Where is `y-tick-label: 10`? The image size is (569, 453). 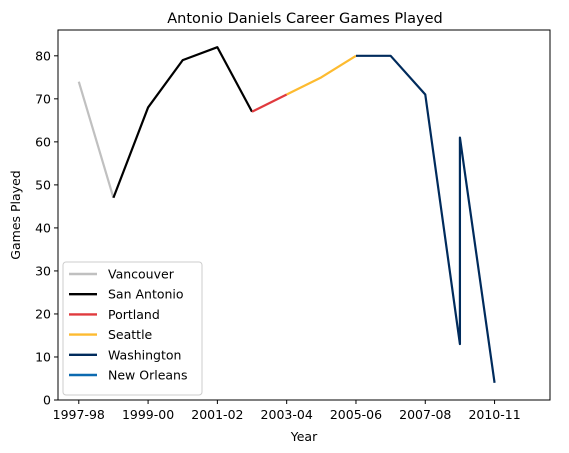
y-tick-label: 10 is located at coordinates (43, 356).